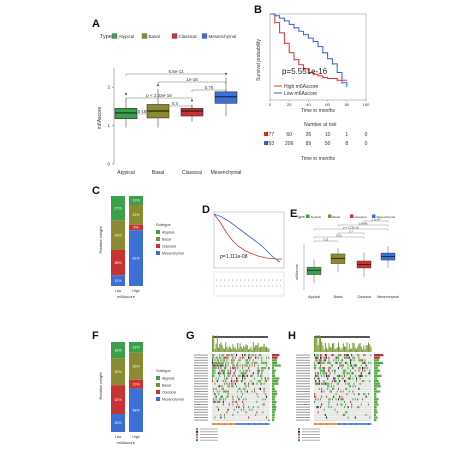 Image resolution: width=474 pixels, height=449 pixels. What do you see at coordinates (100, 240) in the screenshot?
I see `panel-c-ylabel: Relative weight` at bounding box center [100, 240].